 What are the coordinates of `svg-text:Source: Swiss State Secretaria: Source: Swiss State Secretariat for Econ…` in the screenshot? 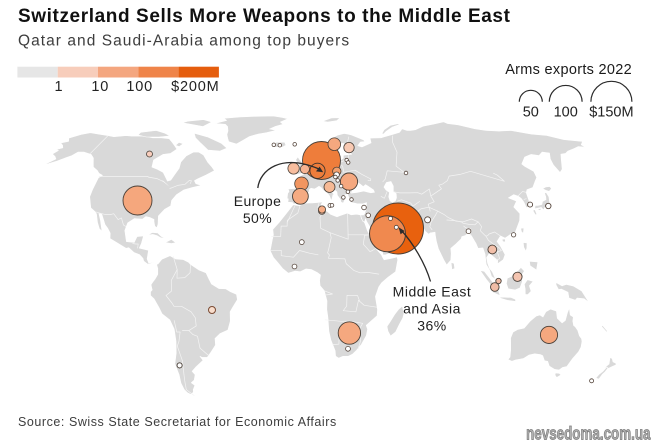 It's located at (177, 422).